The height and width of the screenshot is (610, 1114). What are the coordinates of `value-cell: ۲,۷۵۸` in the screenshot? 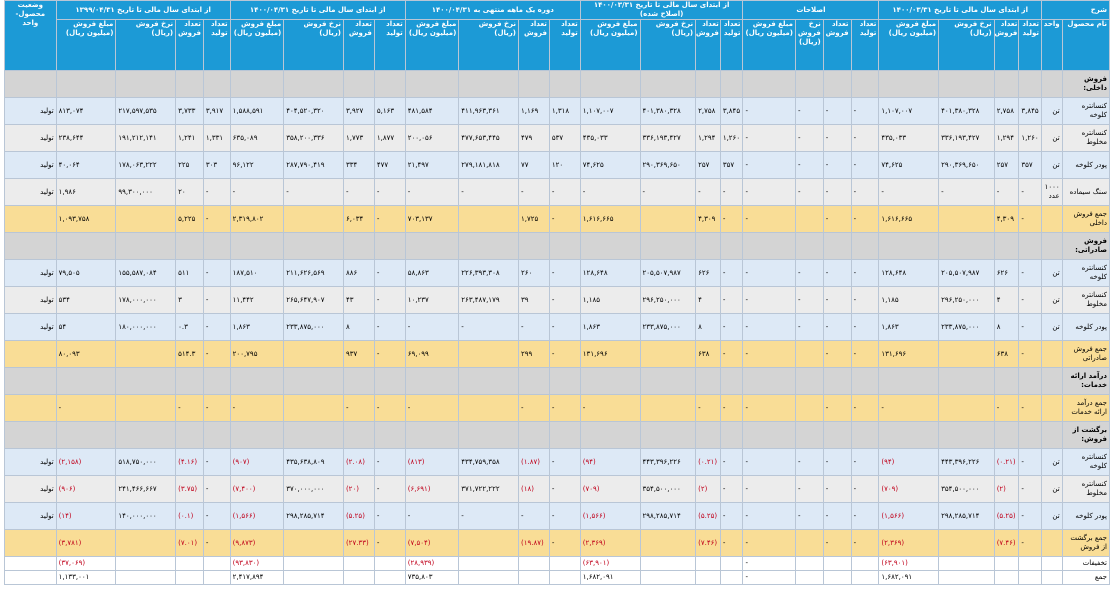 It's located at (1006, 111).